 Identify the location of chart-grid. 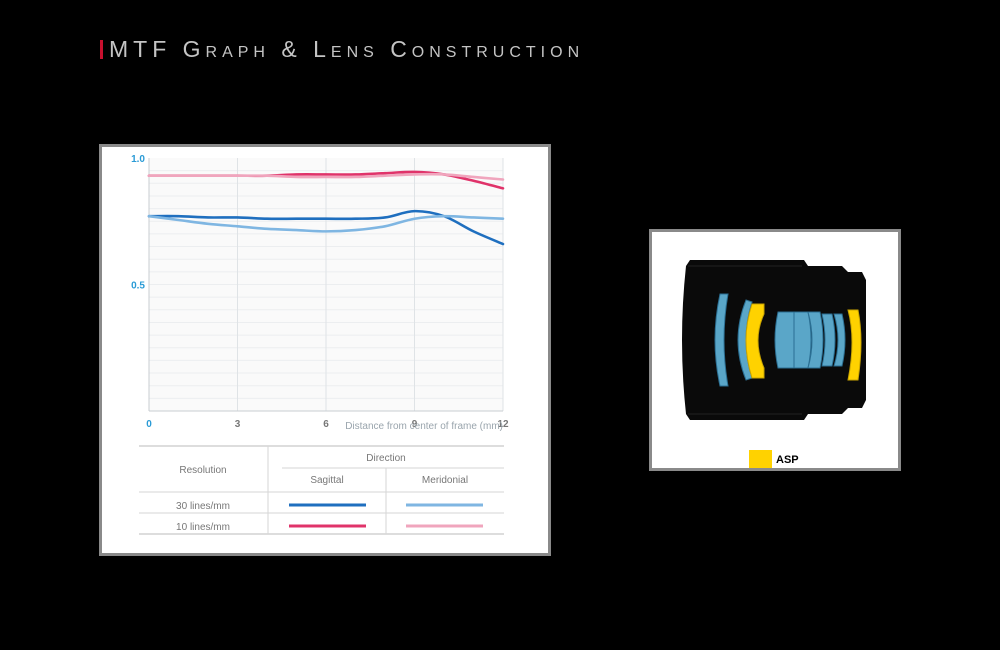
(326, 284).